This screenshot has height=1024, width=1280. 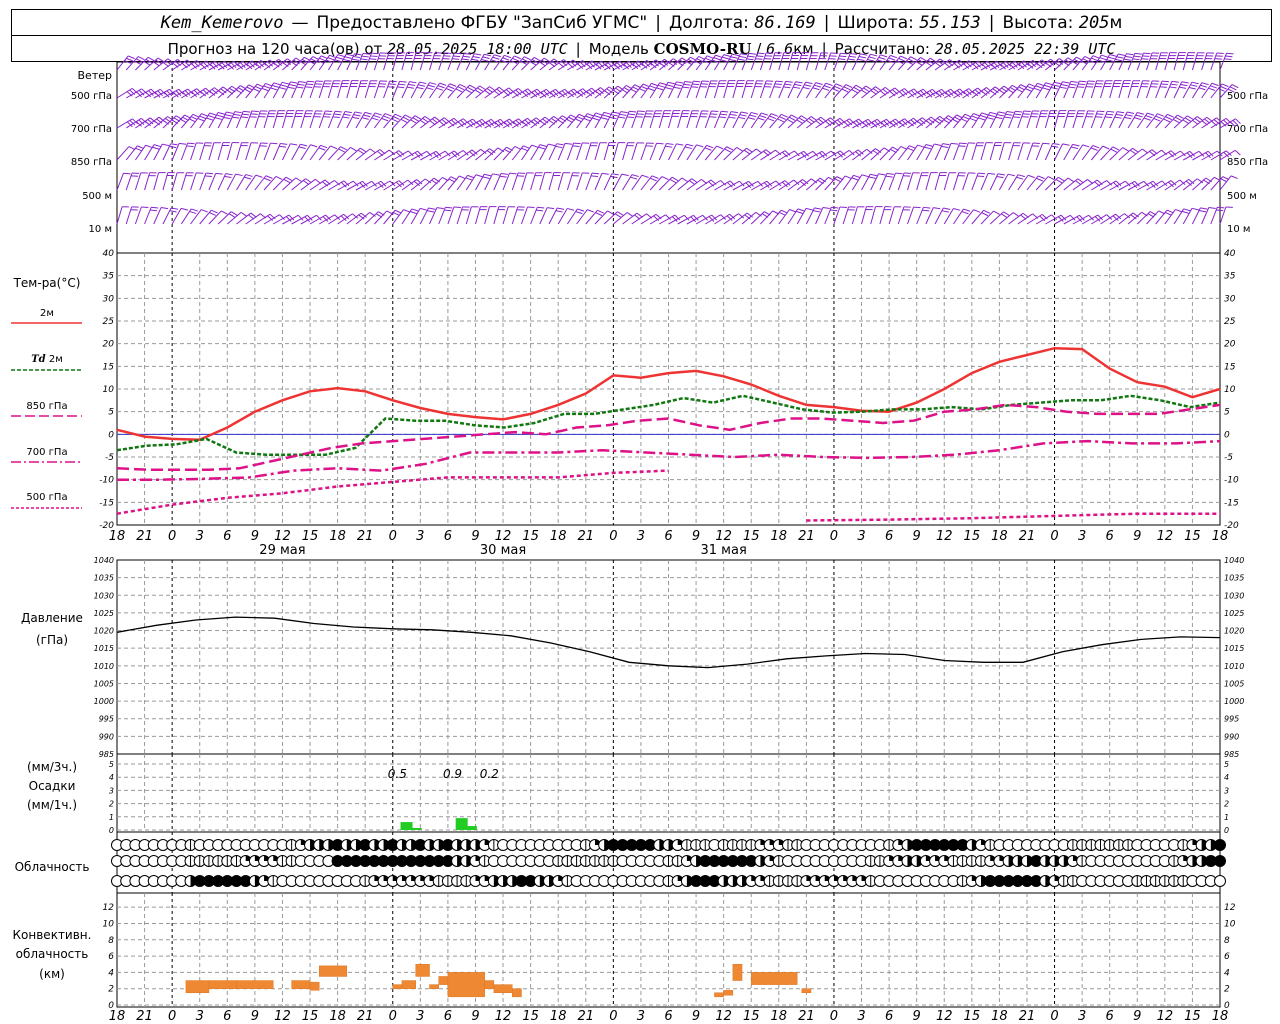 What do you see at coordinates (104, 631) in the screenshot?
I see `ytick-pres: 1020` at bounding box center [104, 631].